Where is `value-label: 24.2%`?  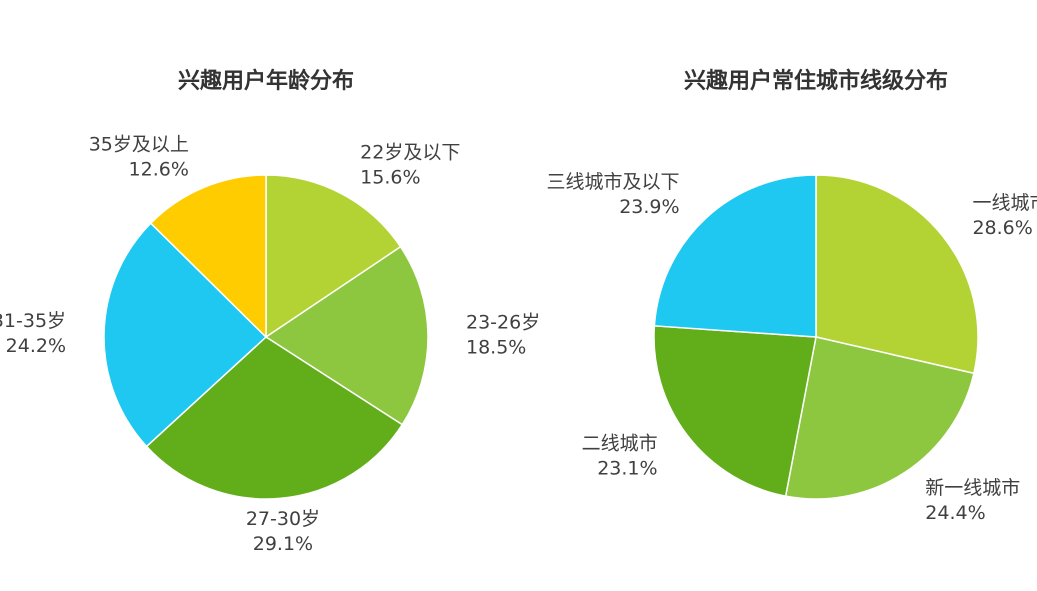
value-label: 24.2% is located at coordinates (36, 346).